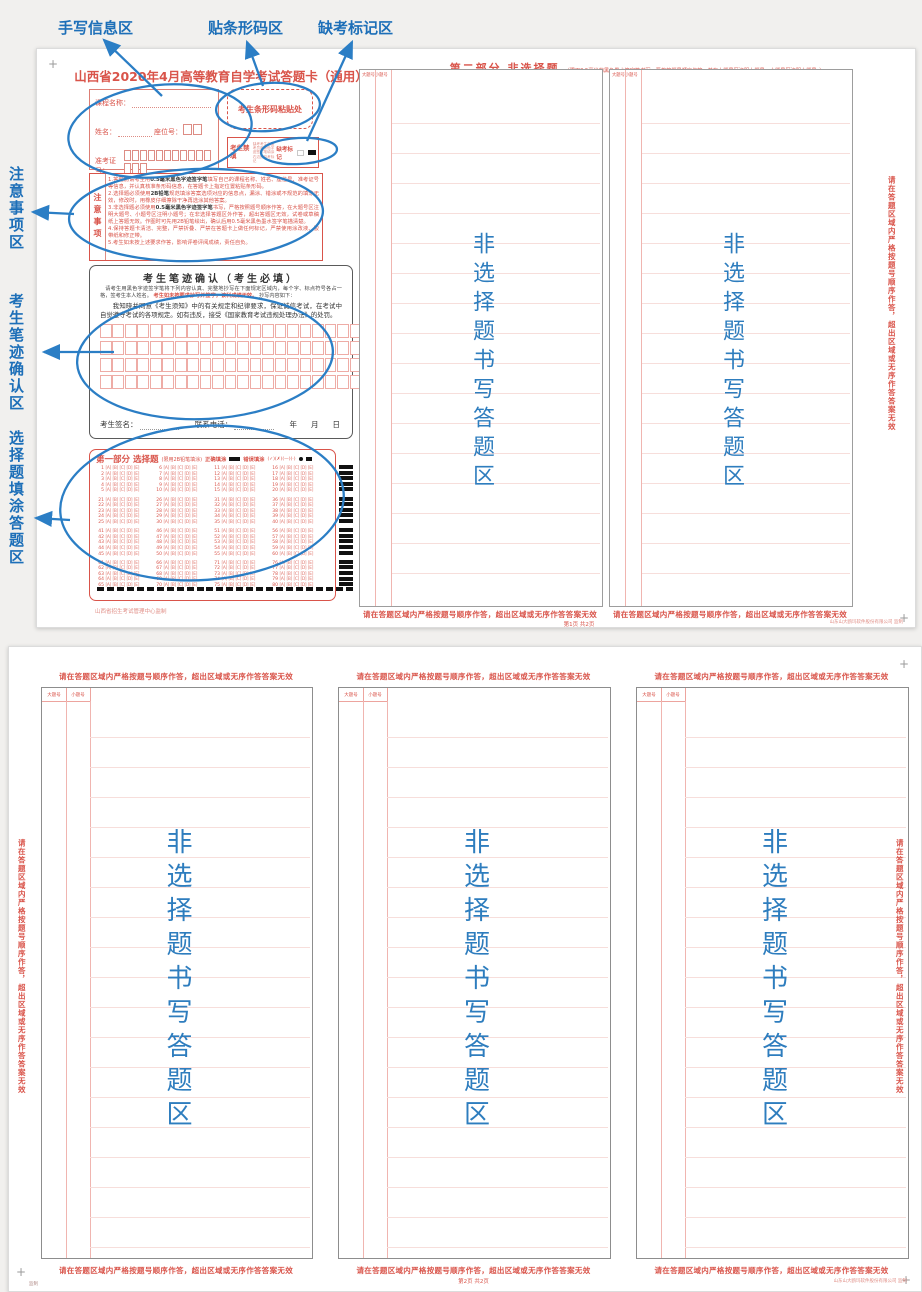  I want to click on wrong-fill-label: 错误填涂, so click(254, 460).